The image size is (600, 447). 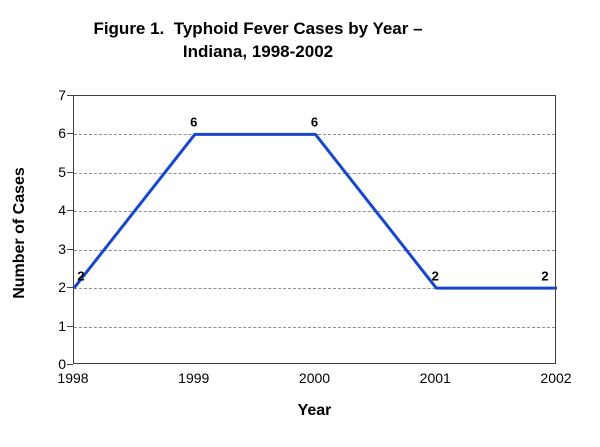 What do you see at coordinates (62, 171) in the screenshot?
I see `y-axis-tick-label: 5` at bounding box center [62, 171].